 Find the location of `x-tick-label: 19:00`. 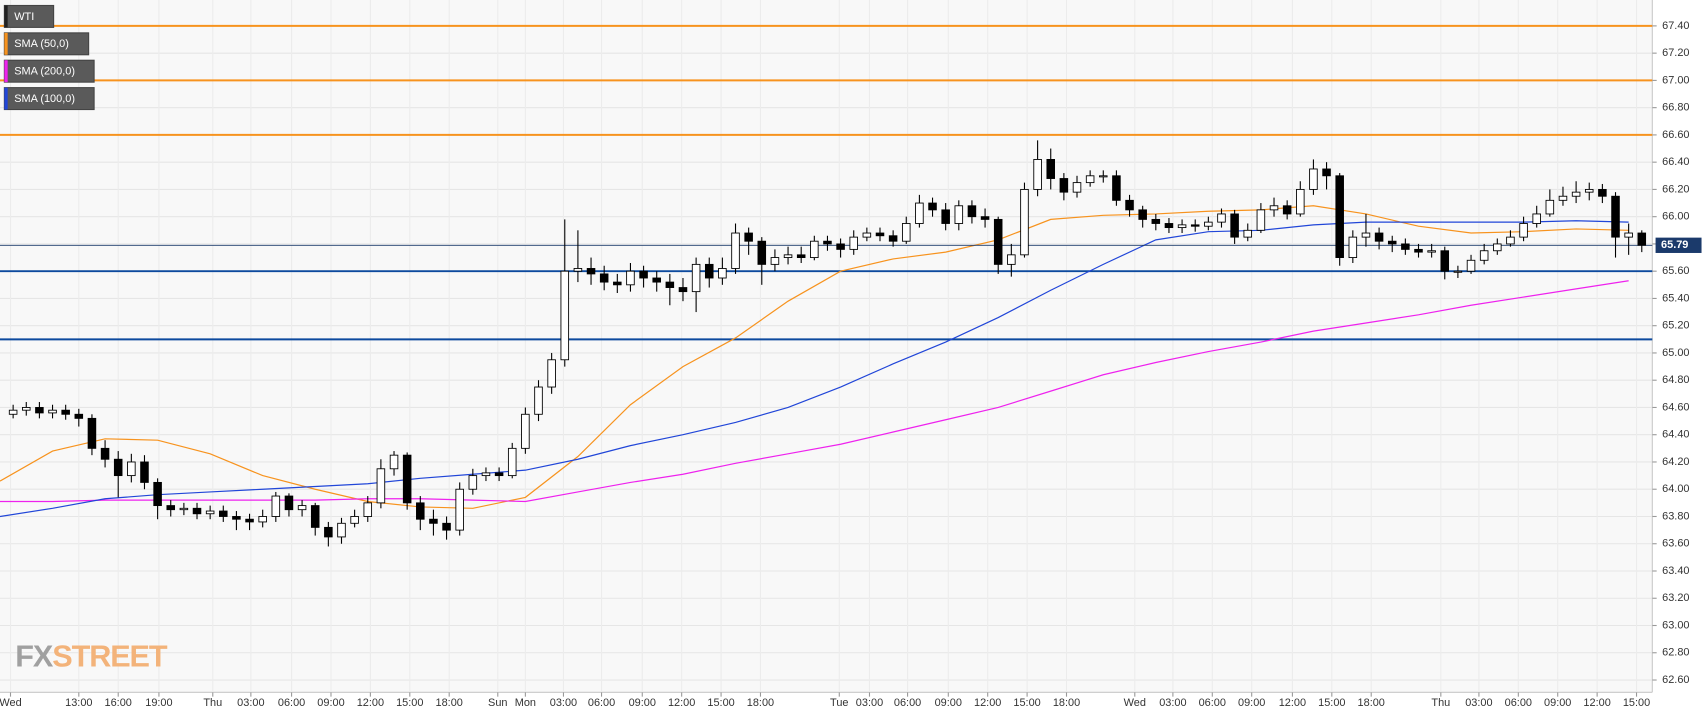

x-tick-label: 19:00 is located at coordinates (158, 703).